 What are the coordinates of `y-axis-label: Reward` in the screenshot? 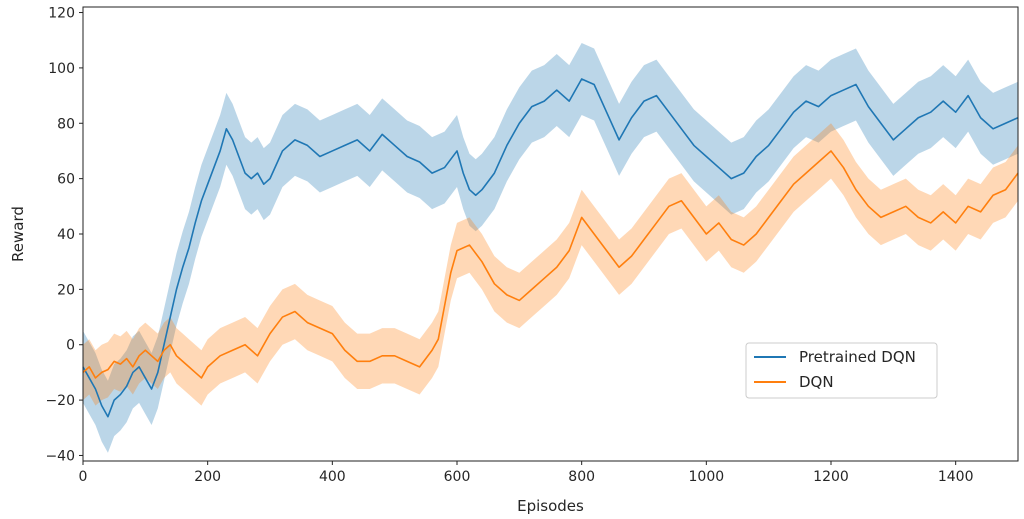 It's located at (18, 234).